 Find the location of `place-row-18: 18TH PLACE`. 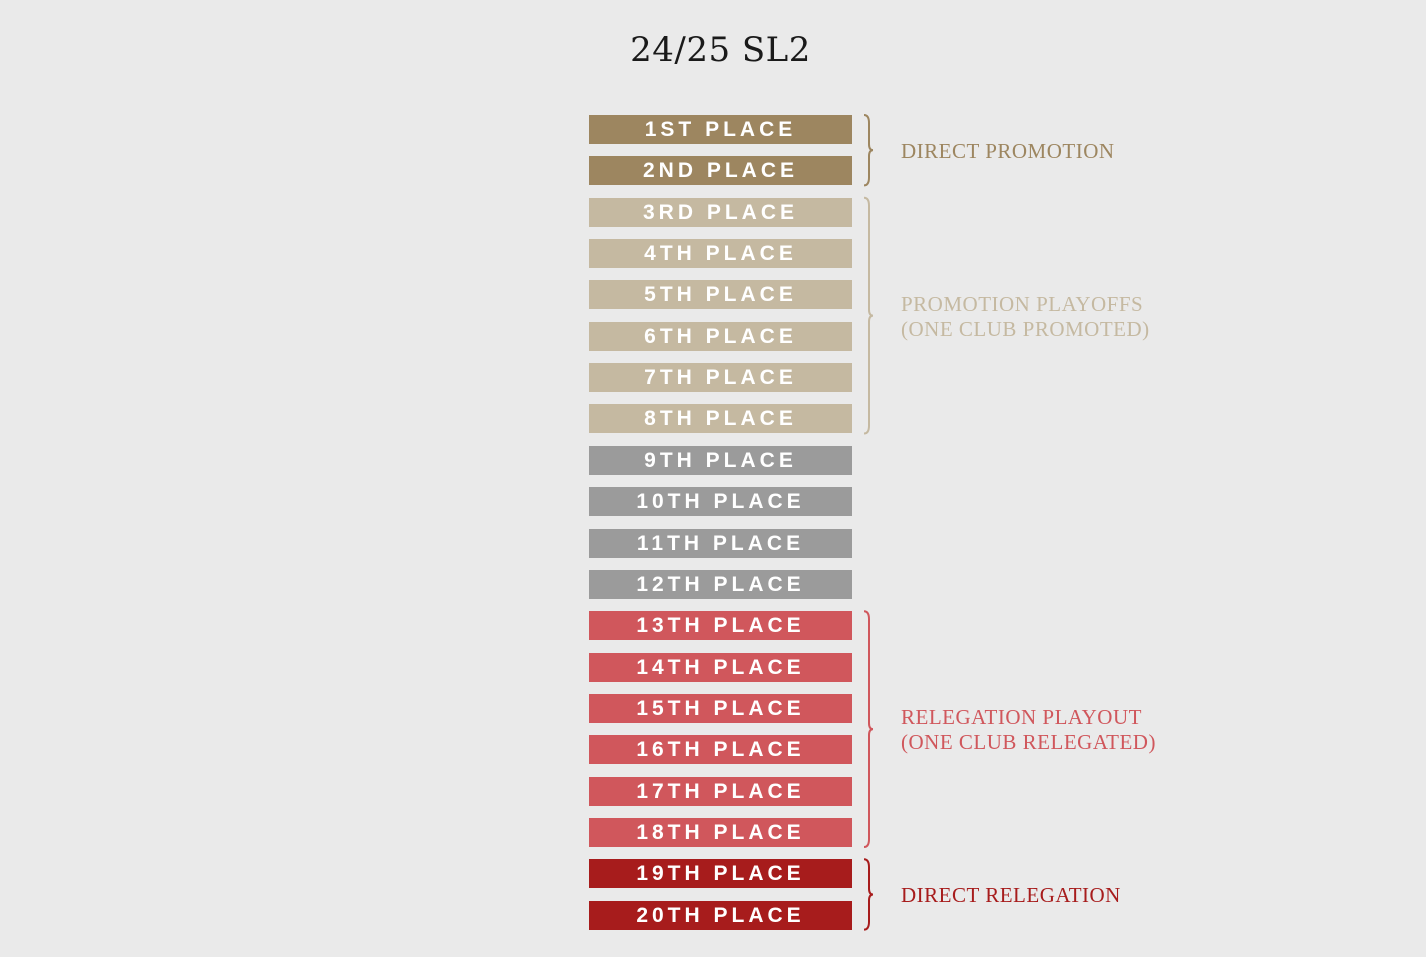

place-row-18: 18TH PLACE is located at coordinates (720, 832).